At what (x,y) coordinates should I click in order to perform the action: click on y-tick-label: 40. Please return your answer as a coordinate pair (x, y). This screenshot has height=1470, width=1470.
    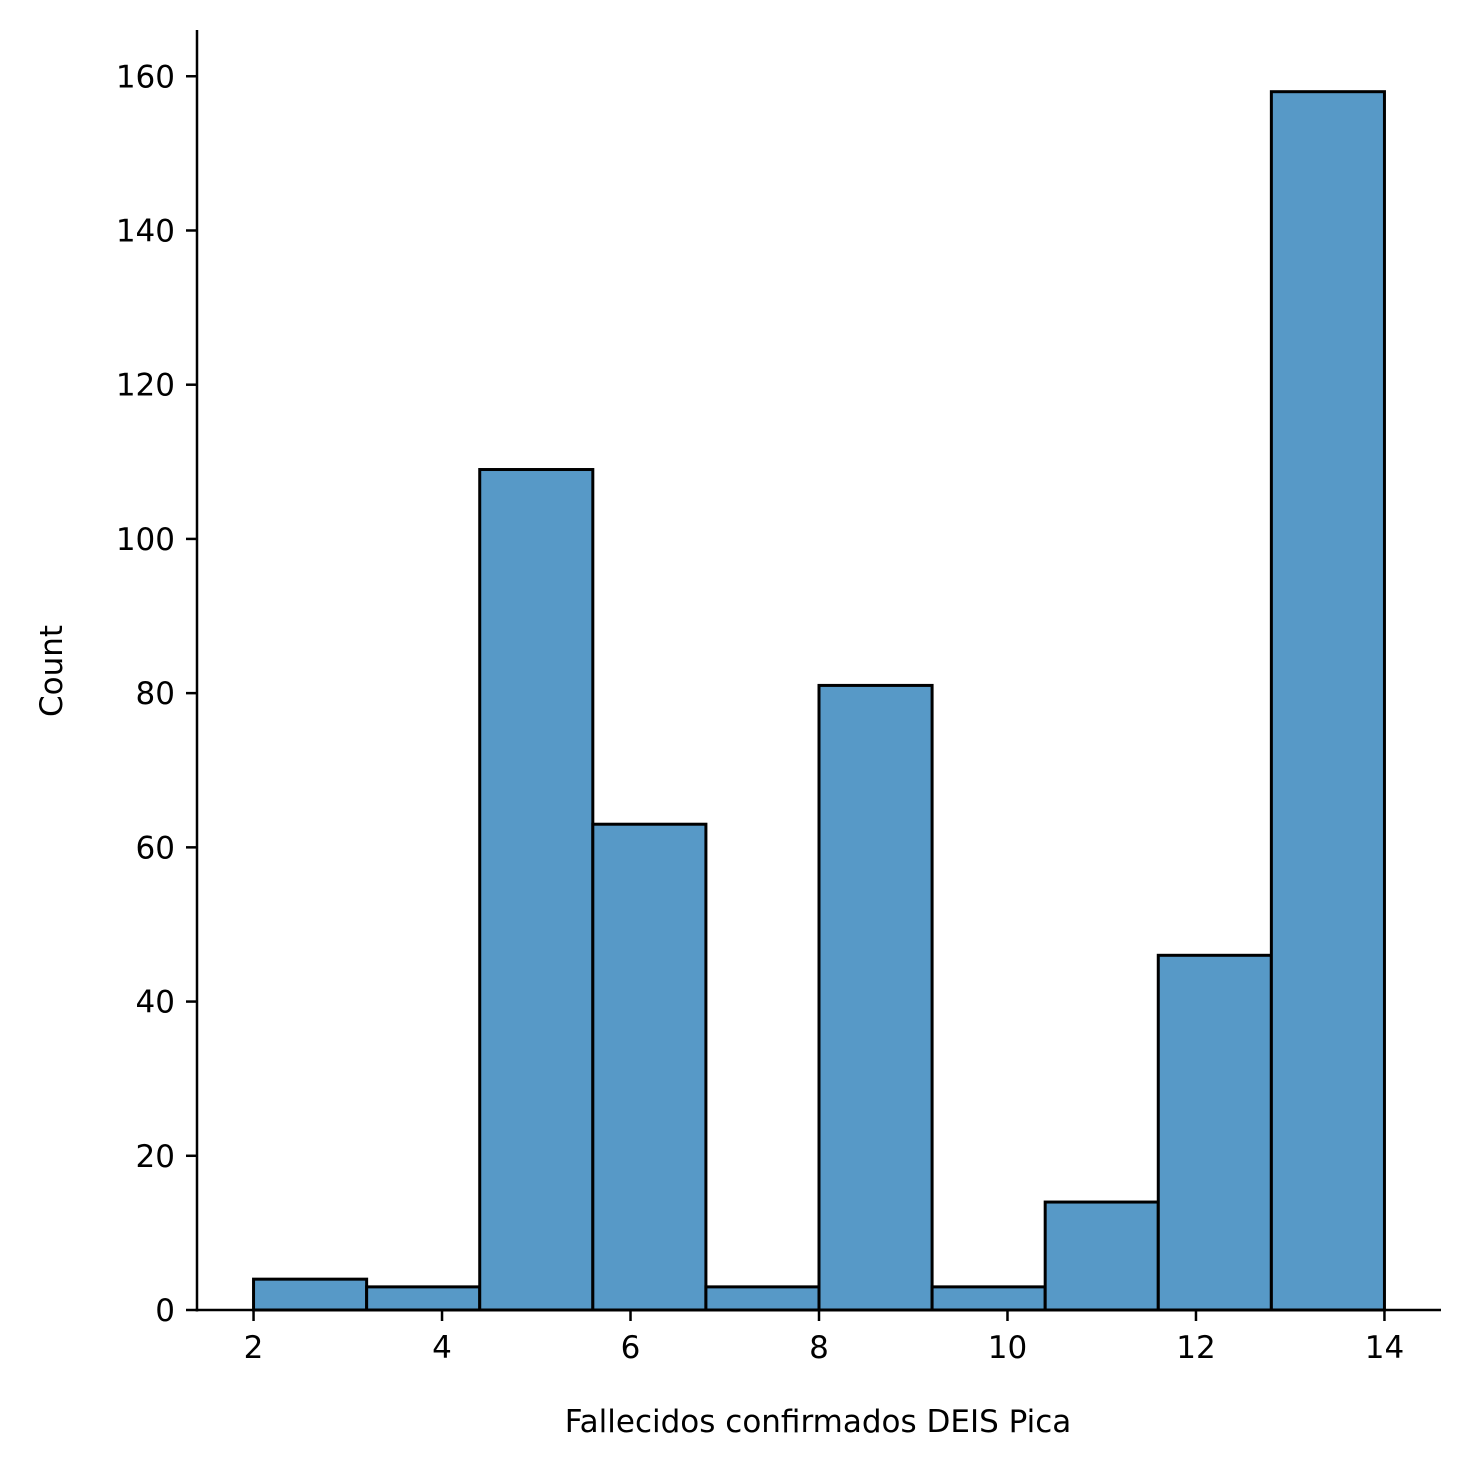
    Looking at the image, I should click on (155, 1003).